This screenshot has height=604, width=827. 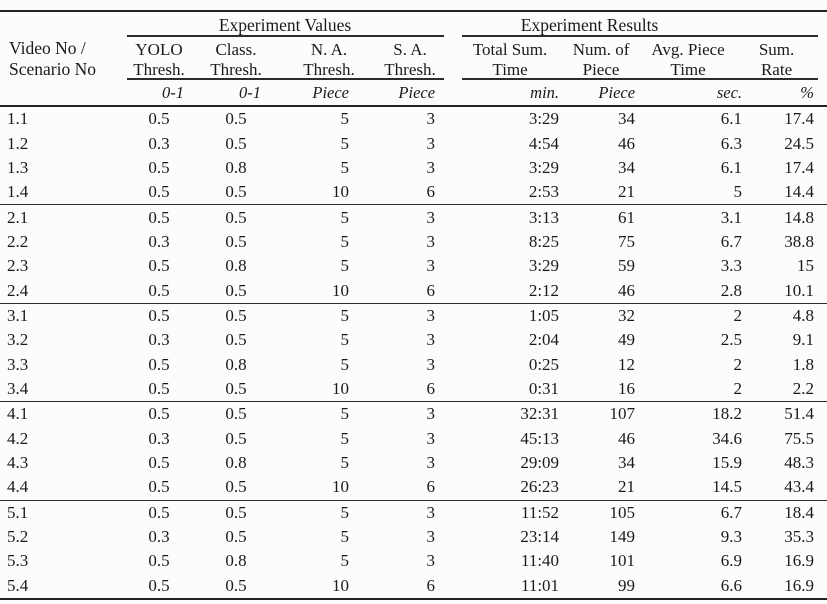 I want to click on cell-num-of-piece: 32, so click(x=627, y=315).